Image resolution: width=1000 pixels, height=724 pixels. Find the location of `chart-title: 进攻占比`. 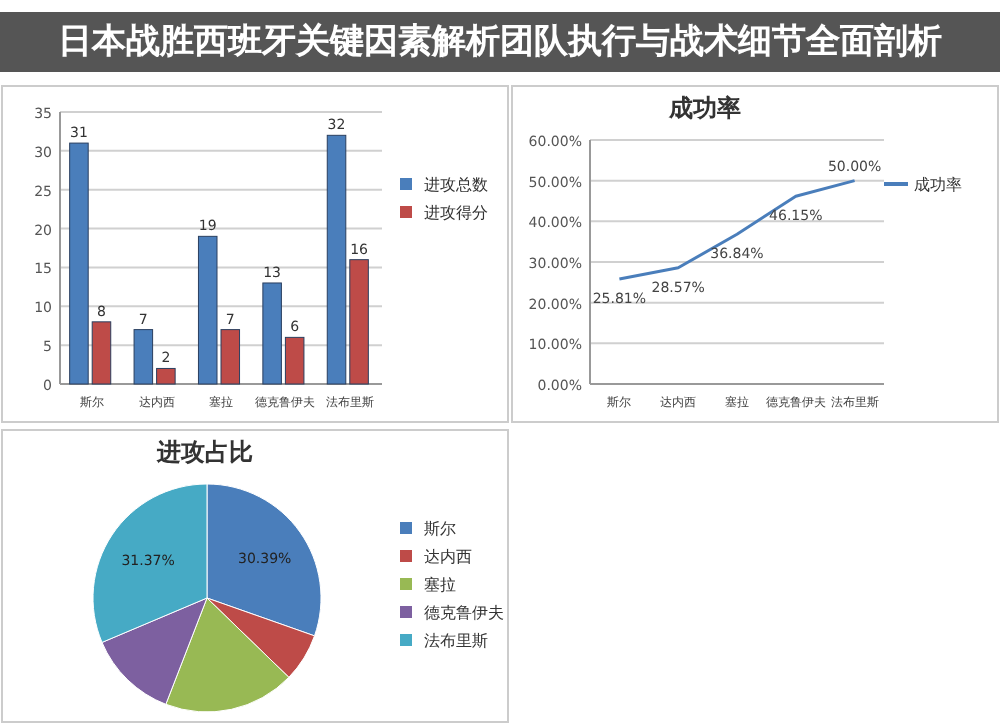

chart-title: 进攻占比 is located at coordinates (204, 452).